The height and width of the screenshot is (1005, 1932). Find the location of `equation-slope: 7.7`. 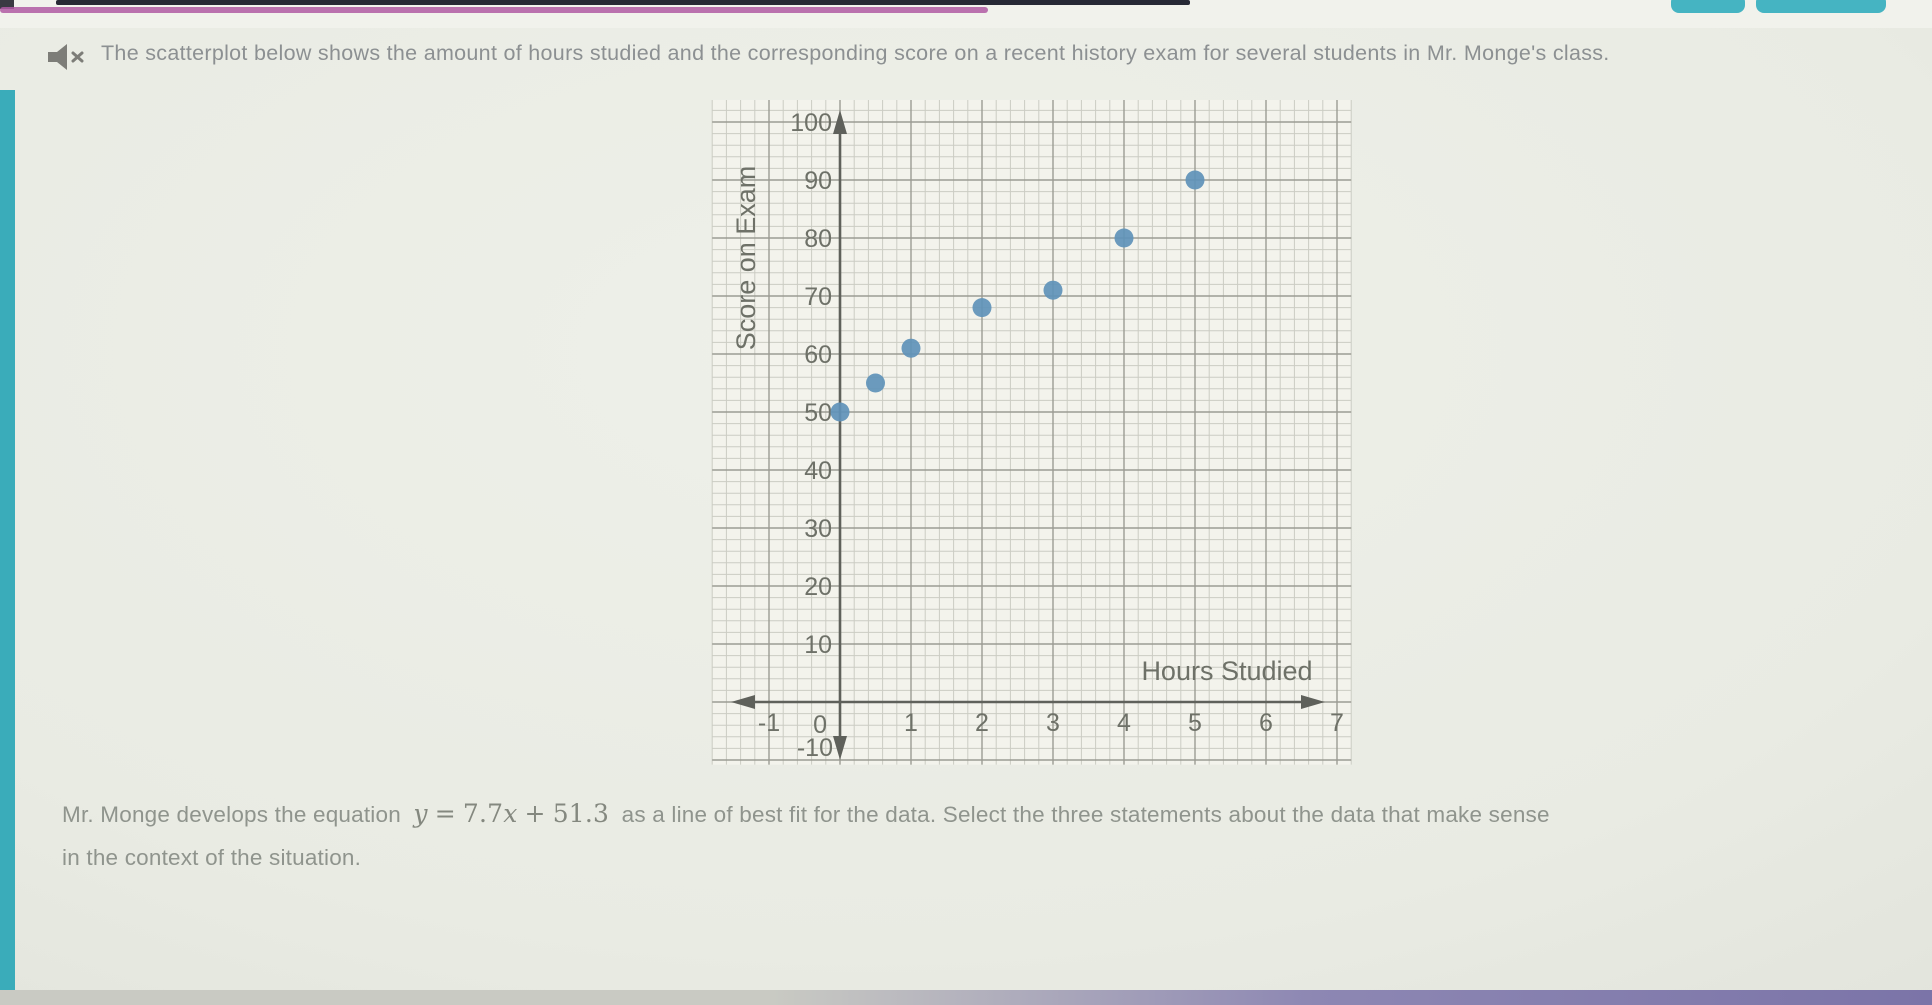

equation-slope: 7.7 is located at coordinates (483, 813).